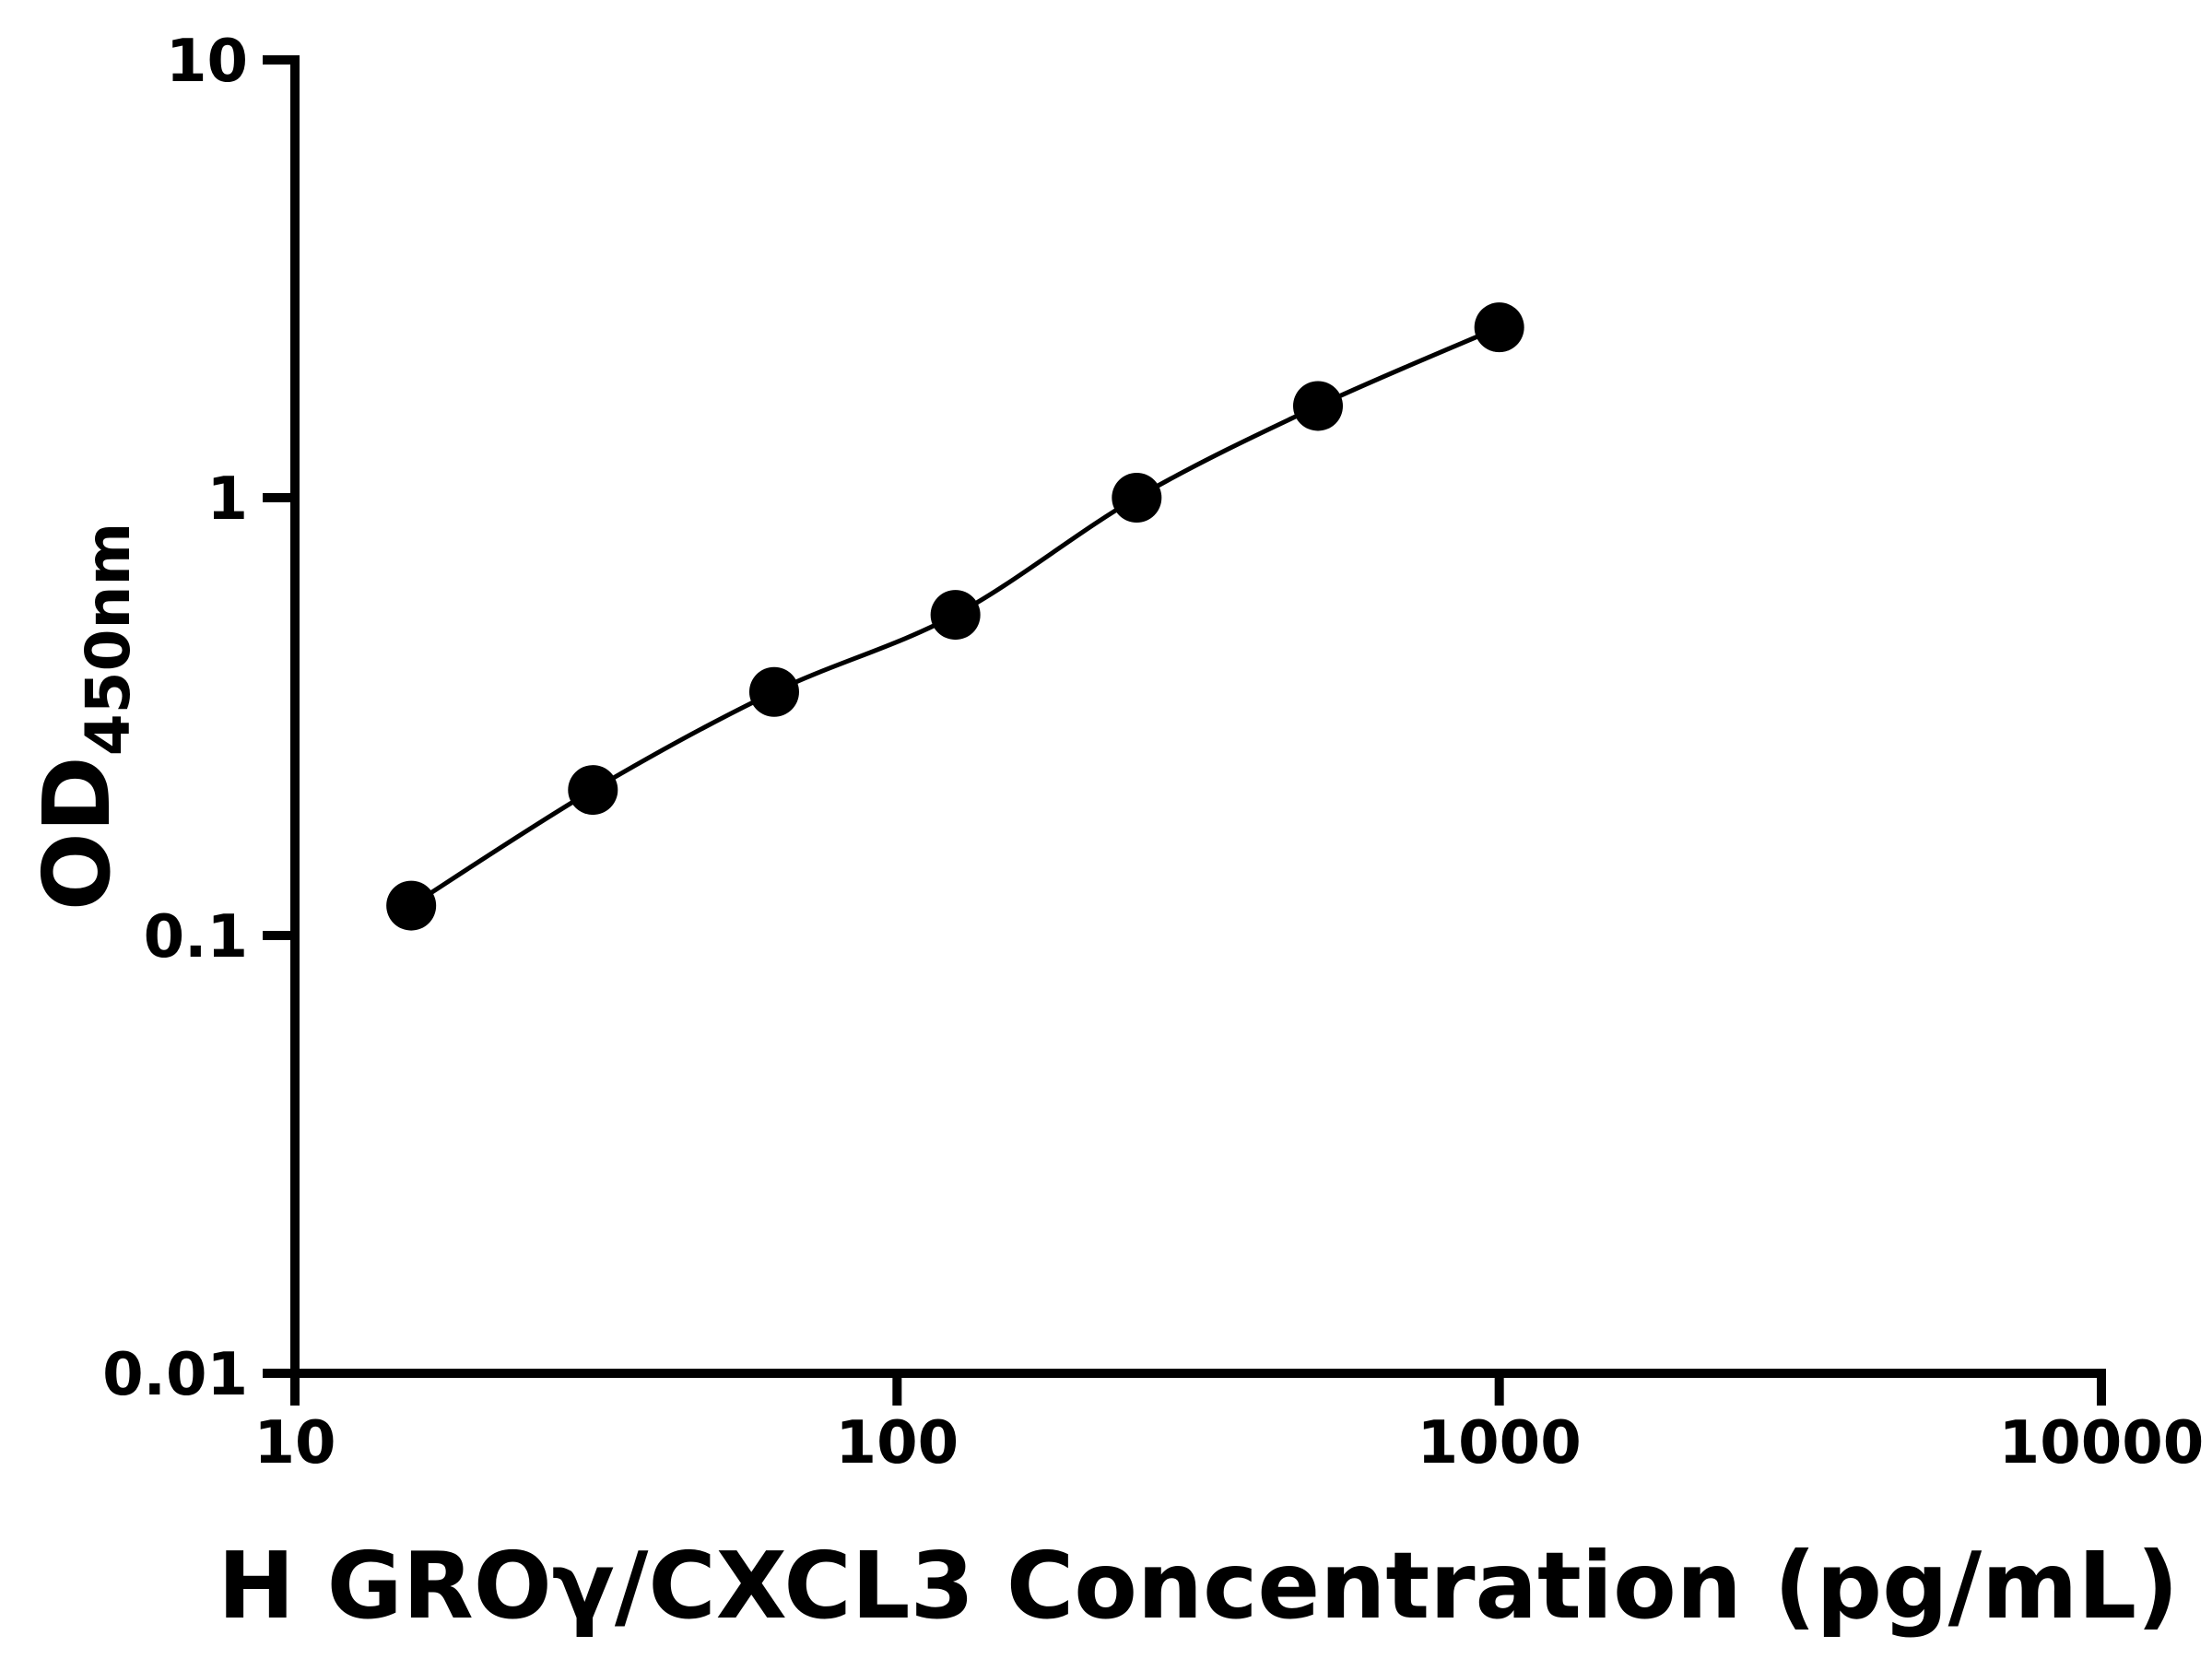 The image size is (2212, 1659). Describe the element at coordinates (897, 1443) in the screenshot. I see `x-tick-label: 100` at that location.